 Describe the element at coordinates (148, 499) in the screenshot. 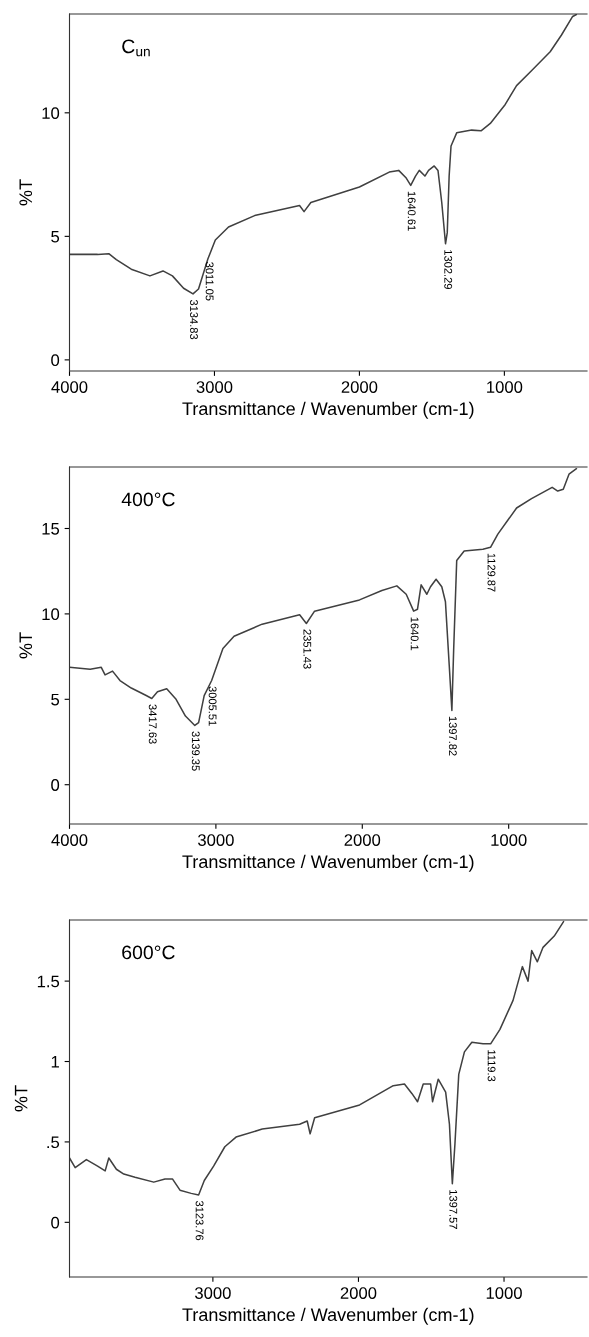

I see `annotation: 400°C` at that location.